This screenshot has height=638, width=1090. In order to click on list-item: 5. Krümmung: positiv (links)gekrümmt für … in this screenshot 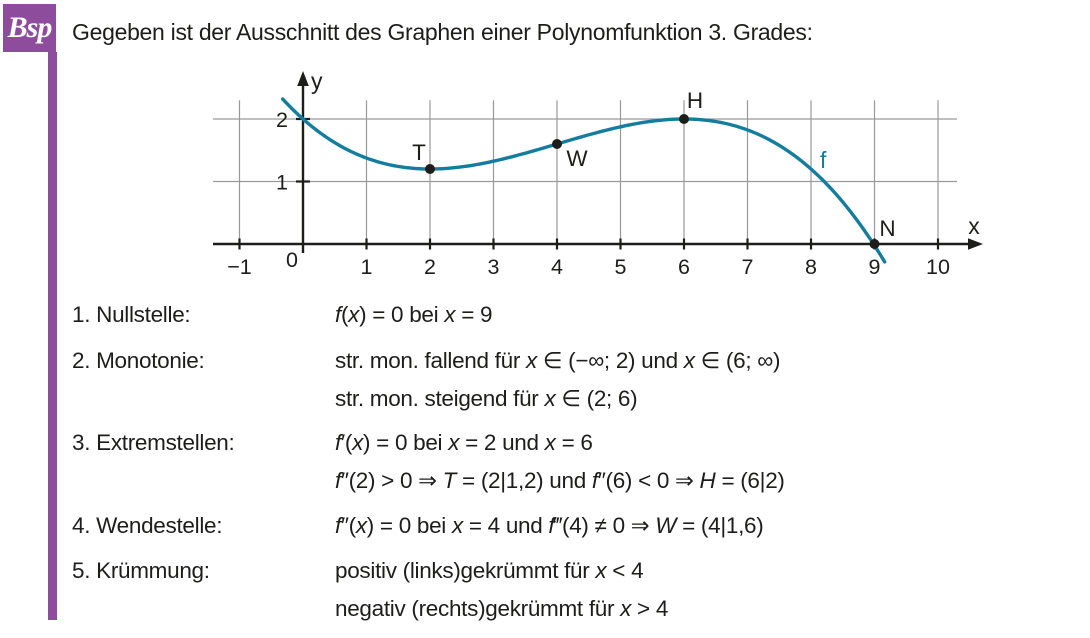, I will do `click(370, 590)`.